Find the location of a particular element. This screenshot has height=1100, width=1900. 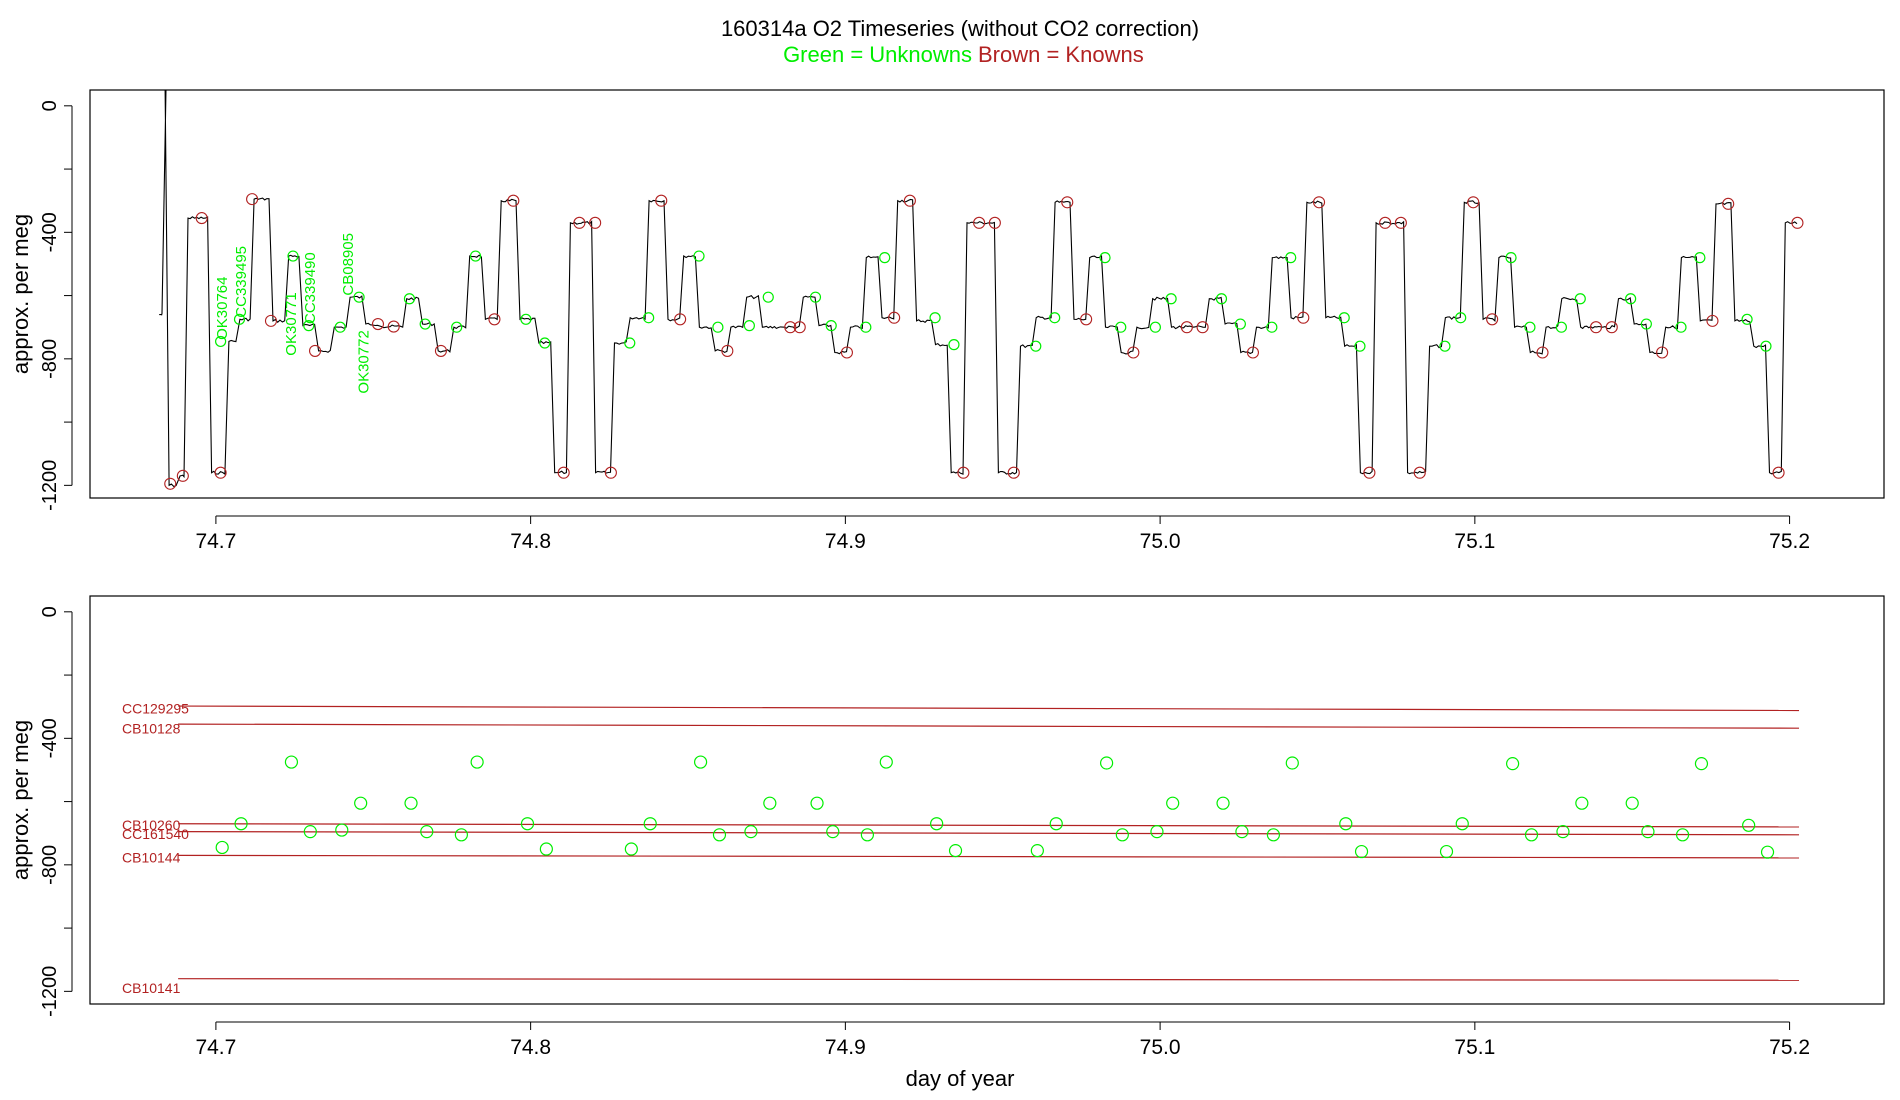

reference-line-label: CC161540 is located at coordinates (155, 834).